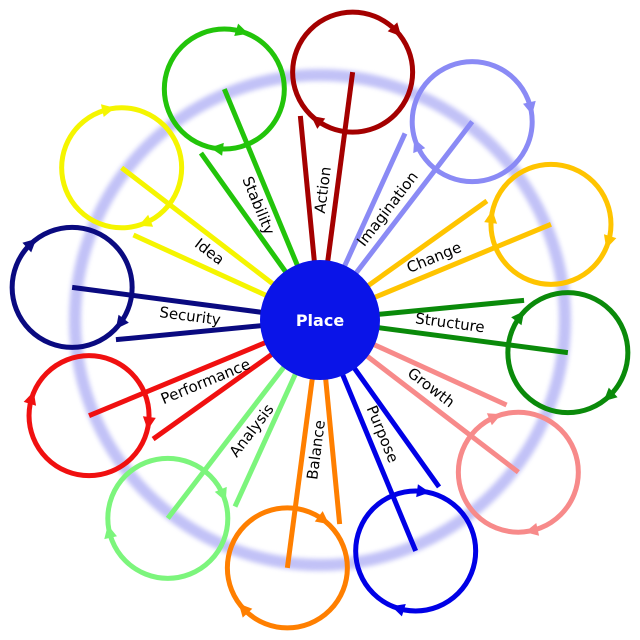 The image size is (640, 640). Describe the element at coordinates (323, 190) in the screenshot. I see `petal-label: Action` at that location.